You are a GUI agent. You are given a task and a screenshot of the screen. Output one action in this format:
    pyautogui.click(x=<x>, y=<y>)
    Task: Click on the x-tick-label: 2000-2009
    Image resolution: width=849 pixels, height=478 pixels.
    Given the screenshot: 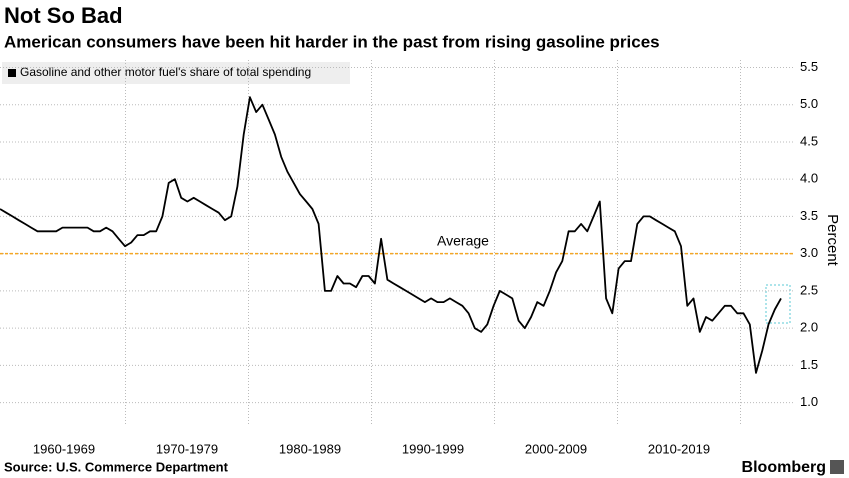 What is the action you would take?
    pyautogui.click(x=556, y=448)
    